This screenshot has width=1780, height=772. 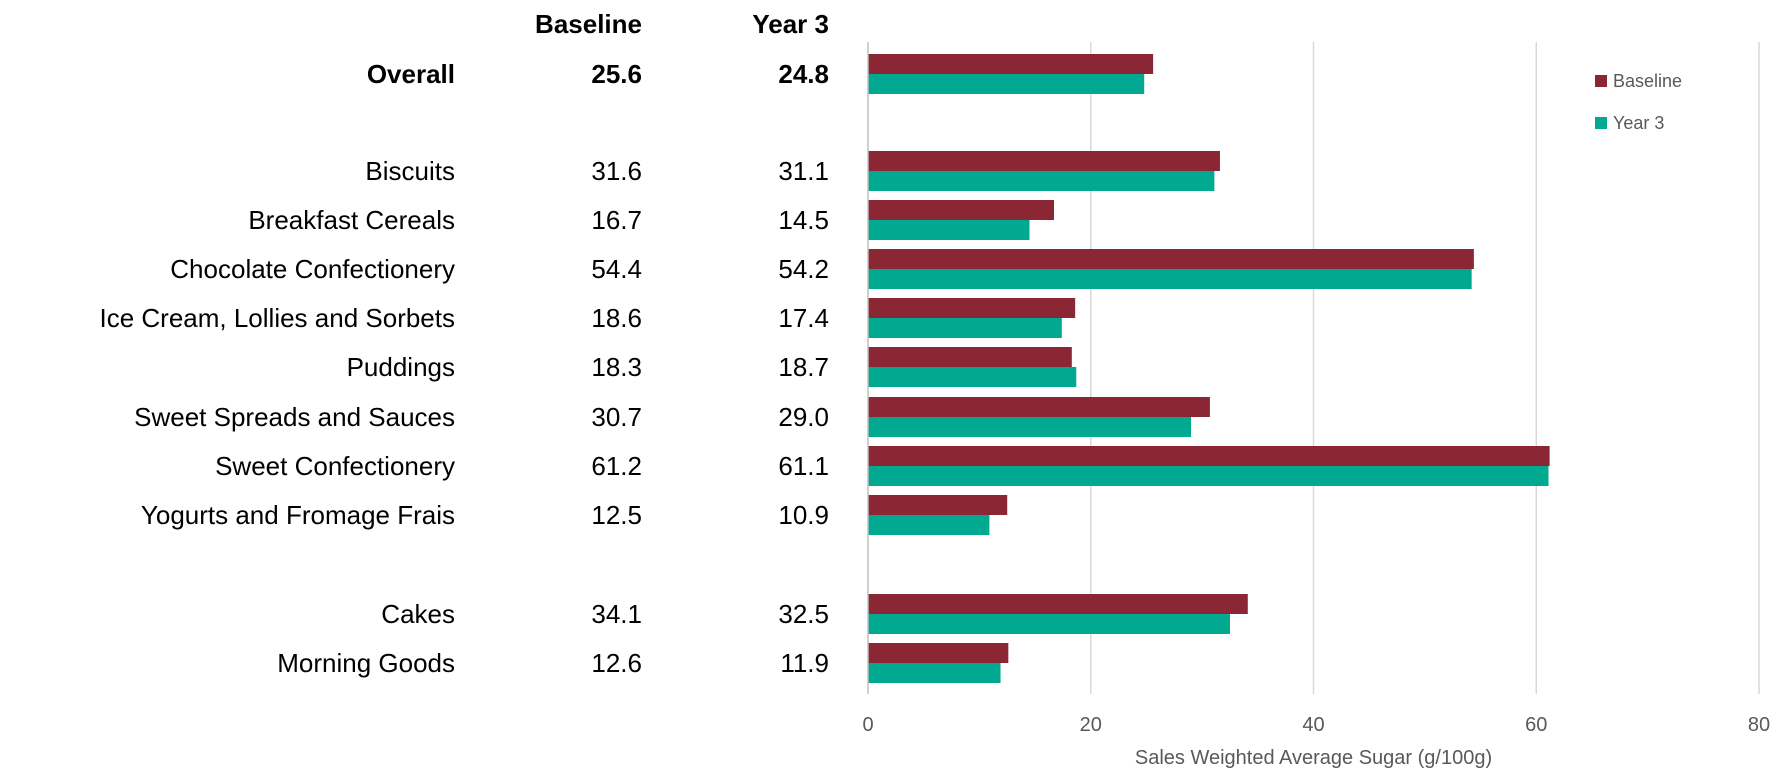 What do you see at coordinates (803, 515) in the screenshot?
I see `year3-value-label: 10.9` at bounding box center [803, 515].